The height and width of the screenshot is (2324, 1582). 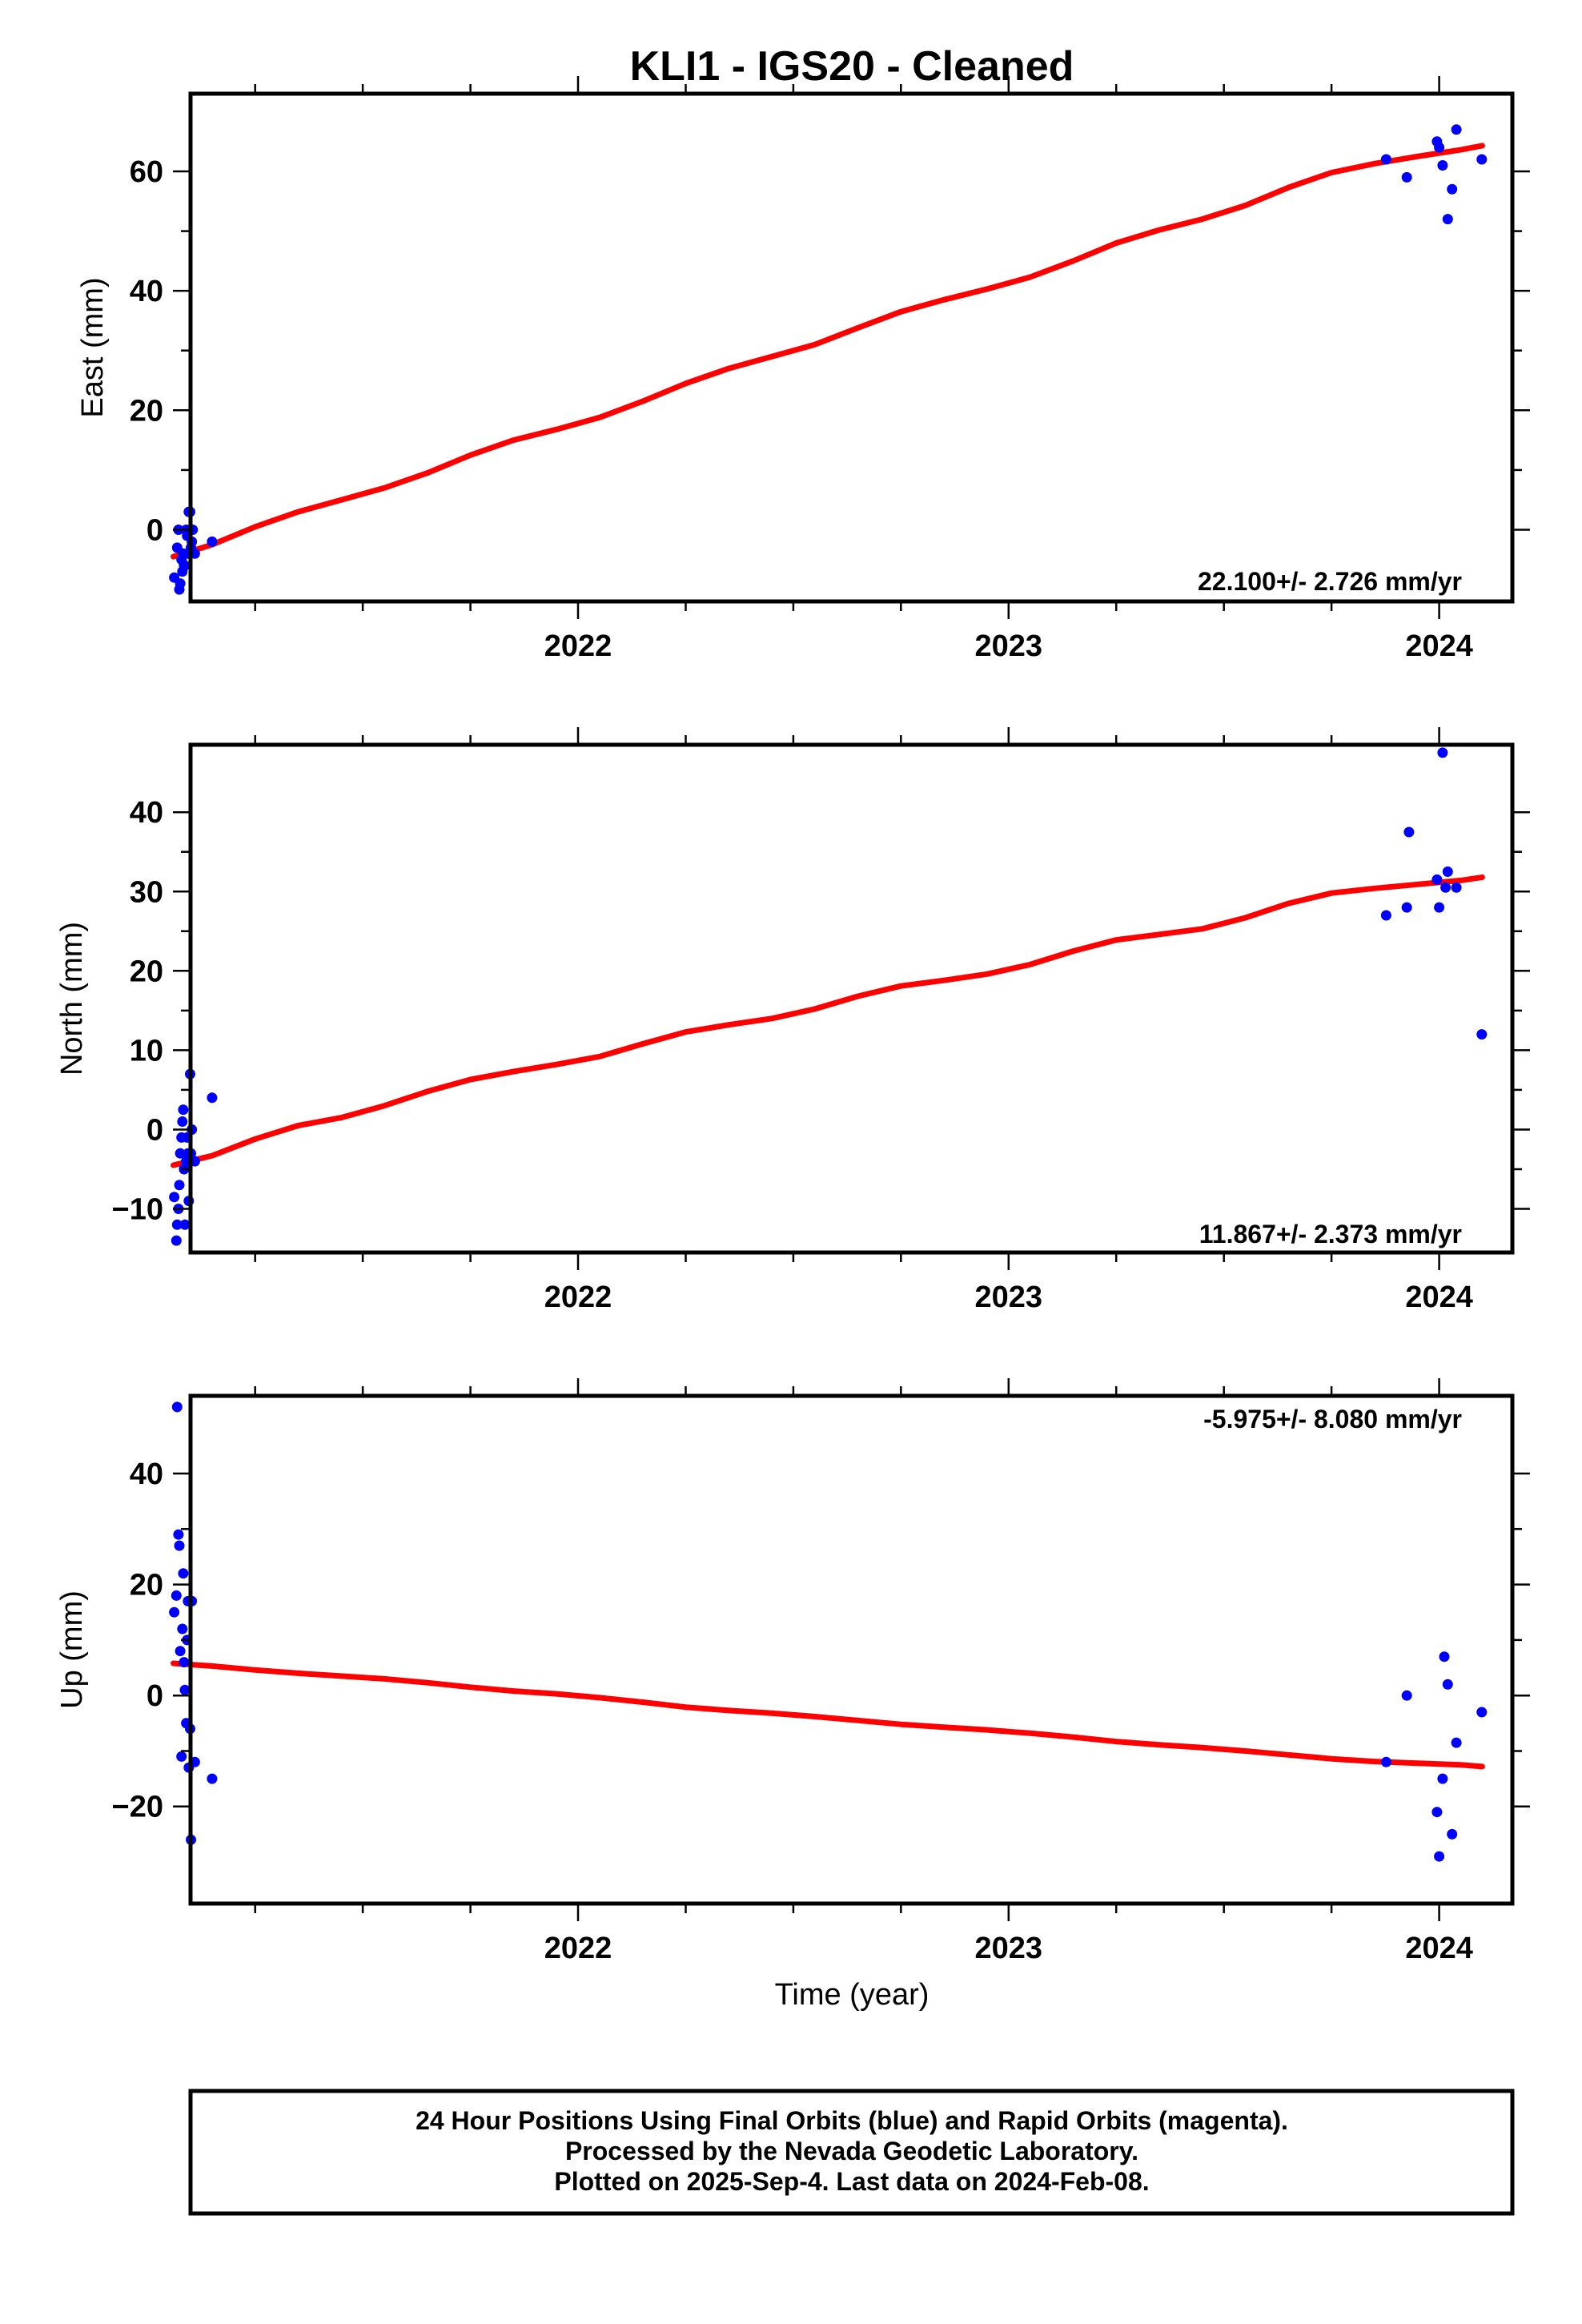 I want to click on east-x-tick-label: 2024, so click(x=1439, y=646).